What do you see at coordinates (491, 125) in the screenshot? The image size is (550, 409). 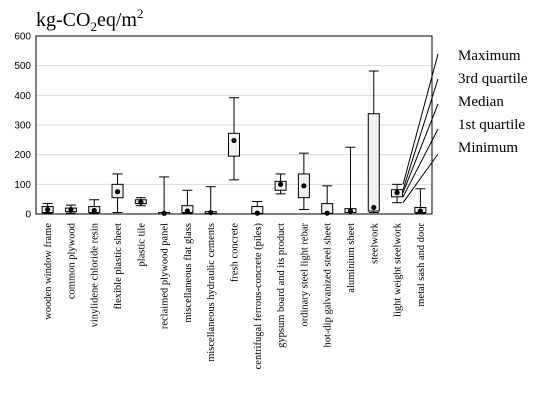 I see `legend-entry: 1st quartile` at bounding box center [491, 125].